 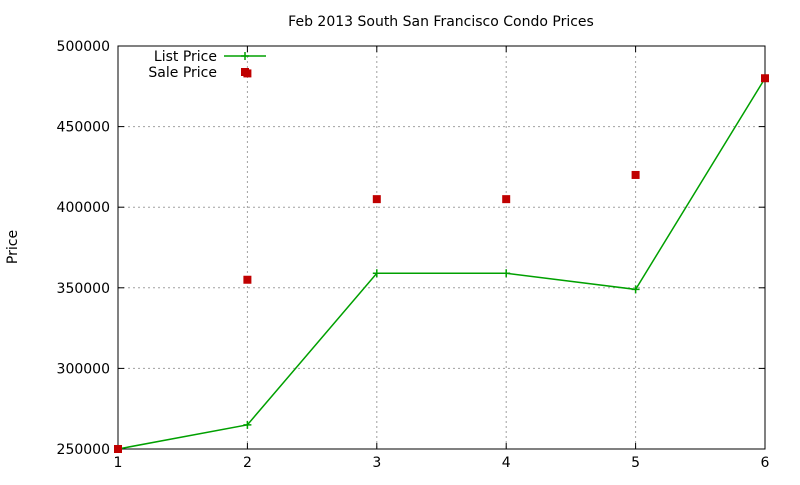 What do you see at coordinates (245, 56) in the screenshot?
I see `legend-plus-swatch` at bounding box center [245, 56].